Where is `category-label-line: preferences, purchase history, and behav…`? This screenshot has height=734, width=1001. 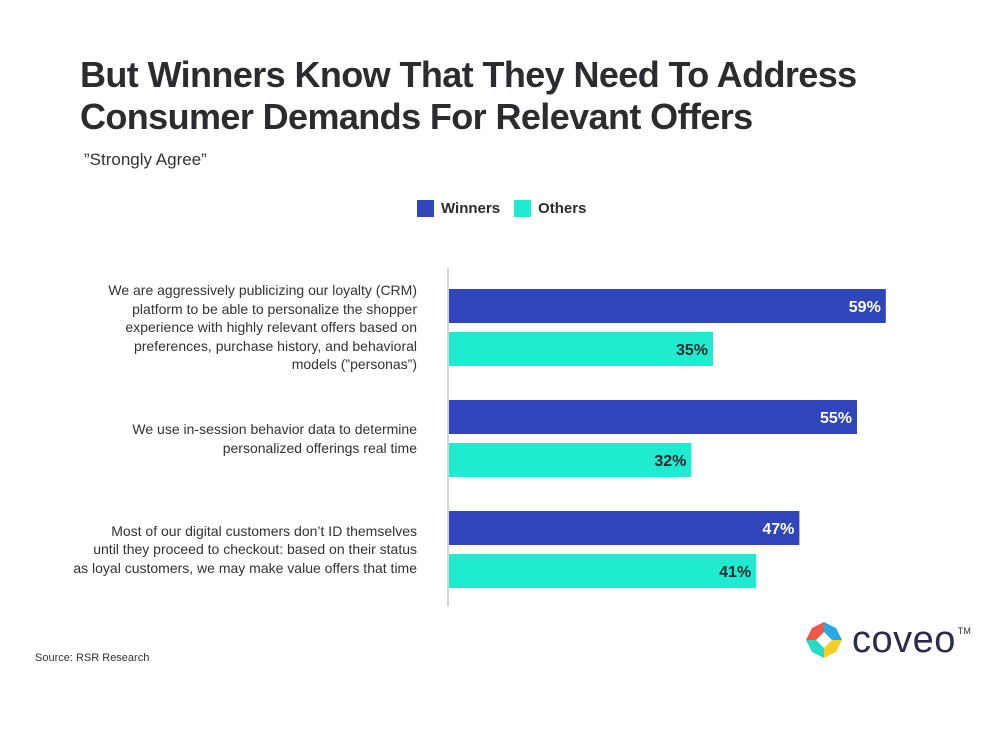
category-label-line: preferences, purchase history, and behav… is located at coordinates (275, 345).